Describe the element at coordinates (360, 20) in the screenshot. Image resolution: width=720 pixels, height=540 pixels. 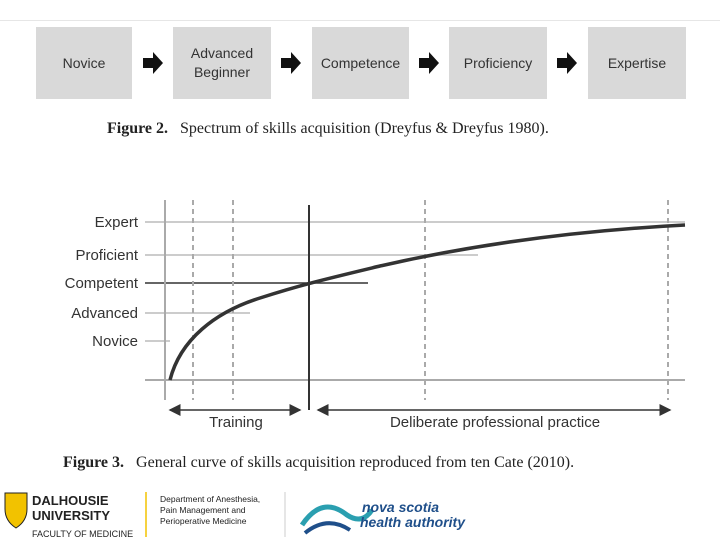
I see `top-rule` at that location.